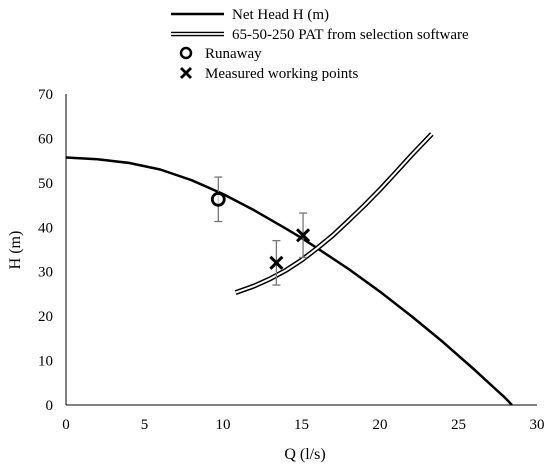 The width and height of the screenshot is (550, 467). Describe the element at coordinates (66, 425) in the screenshot. I see `x-tick-label: 0` at that location.